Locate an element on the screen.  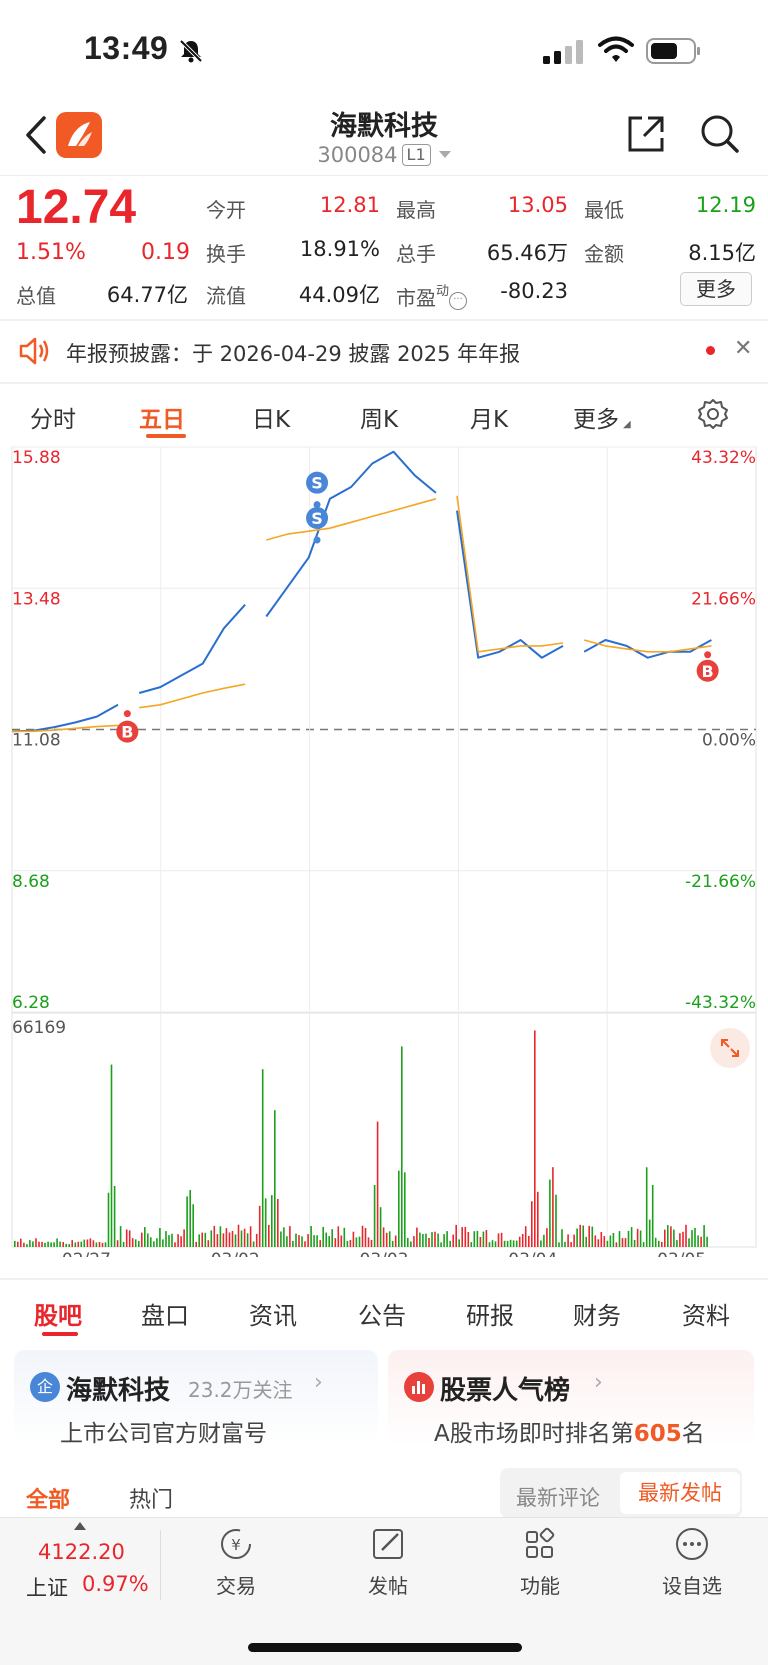
change-percent: 1.51% is located at coordinates (51, 252).